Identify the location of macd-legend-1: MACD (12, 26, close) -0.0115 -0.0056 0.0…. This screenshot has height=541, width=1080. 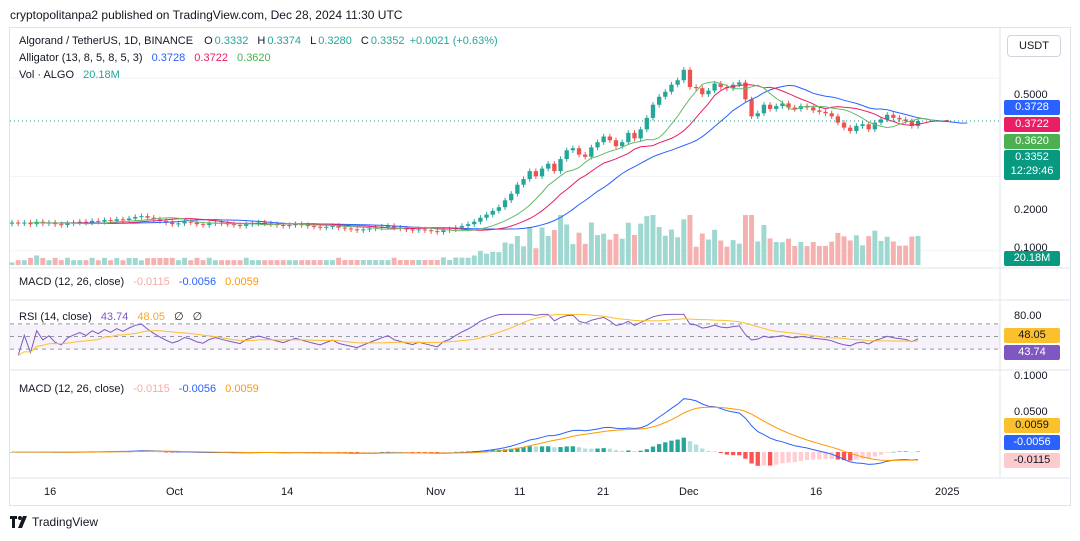
(140, 282).